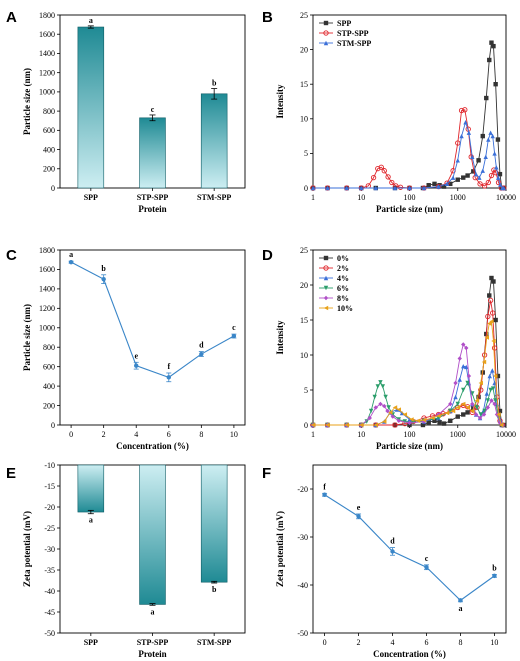 The height and width of the screenshot is (661, 520). I want to click on y-tick-label: -10, so click(49, 465).